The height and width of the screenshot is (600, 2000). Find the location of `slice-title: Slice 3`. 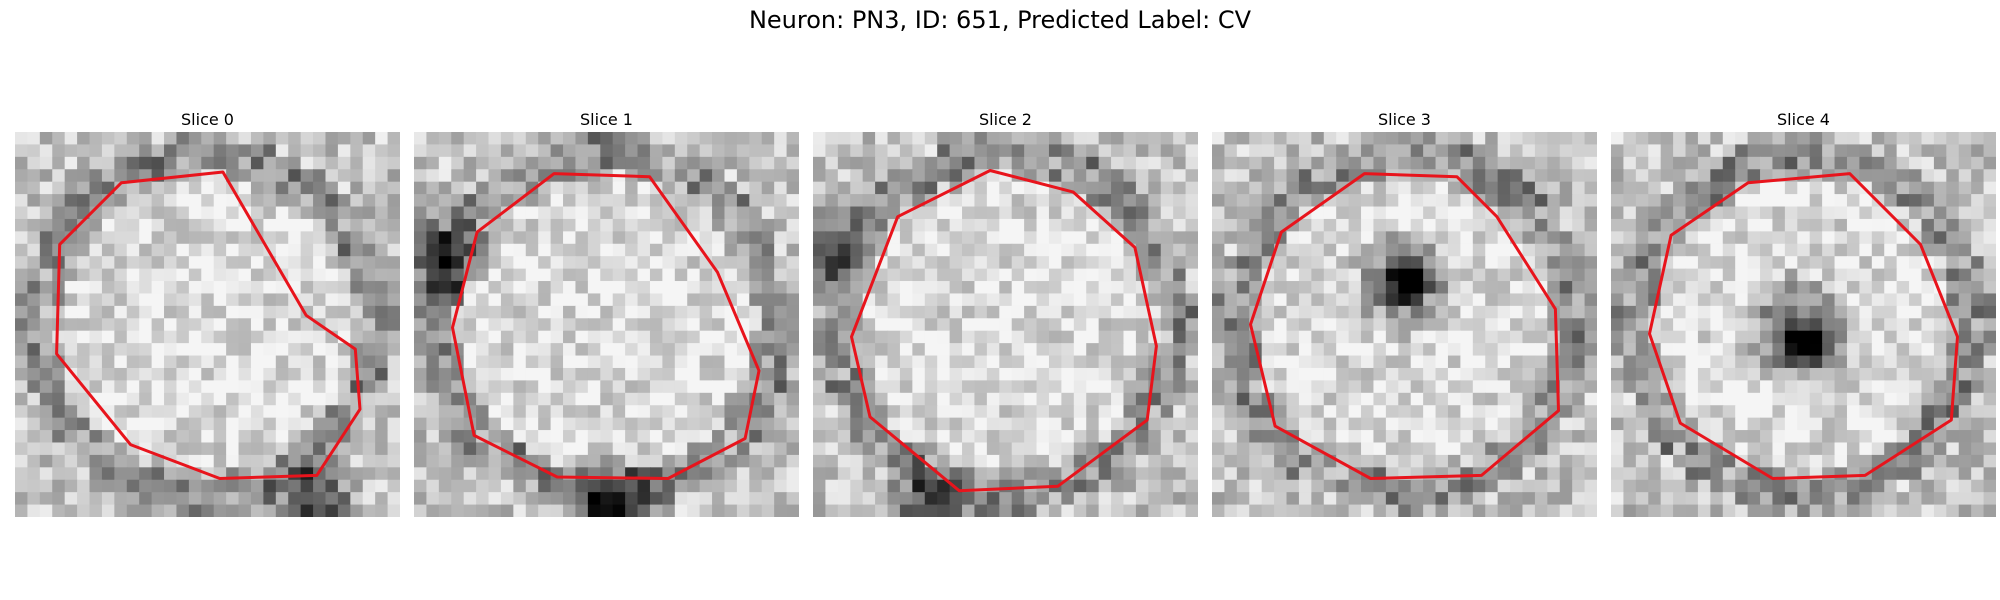

slice-title: Slice 3 is located at coordinates (1404, 119).